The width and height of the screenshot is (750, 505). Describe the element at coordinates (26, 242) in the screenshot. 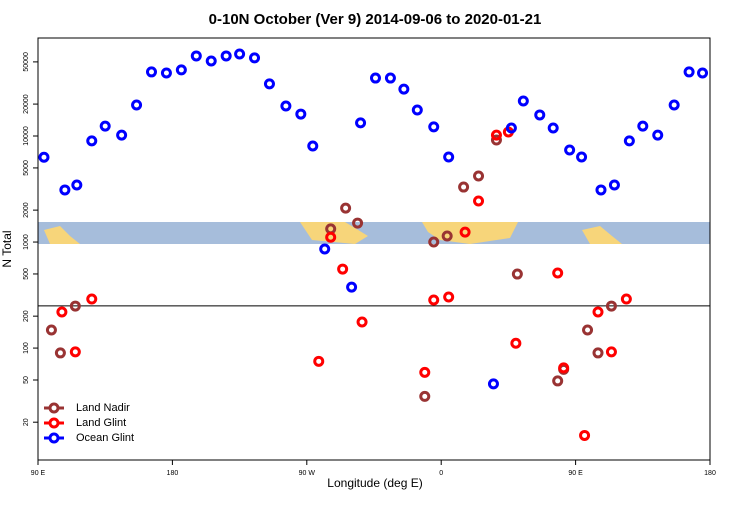

I see `y-tick-label: 1000` at that location.